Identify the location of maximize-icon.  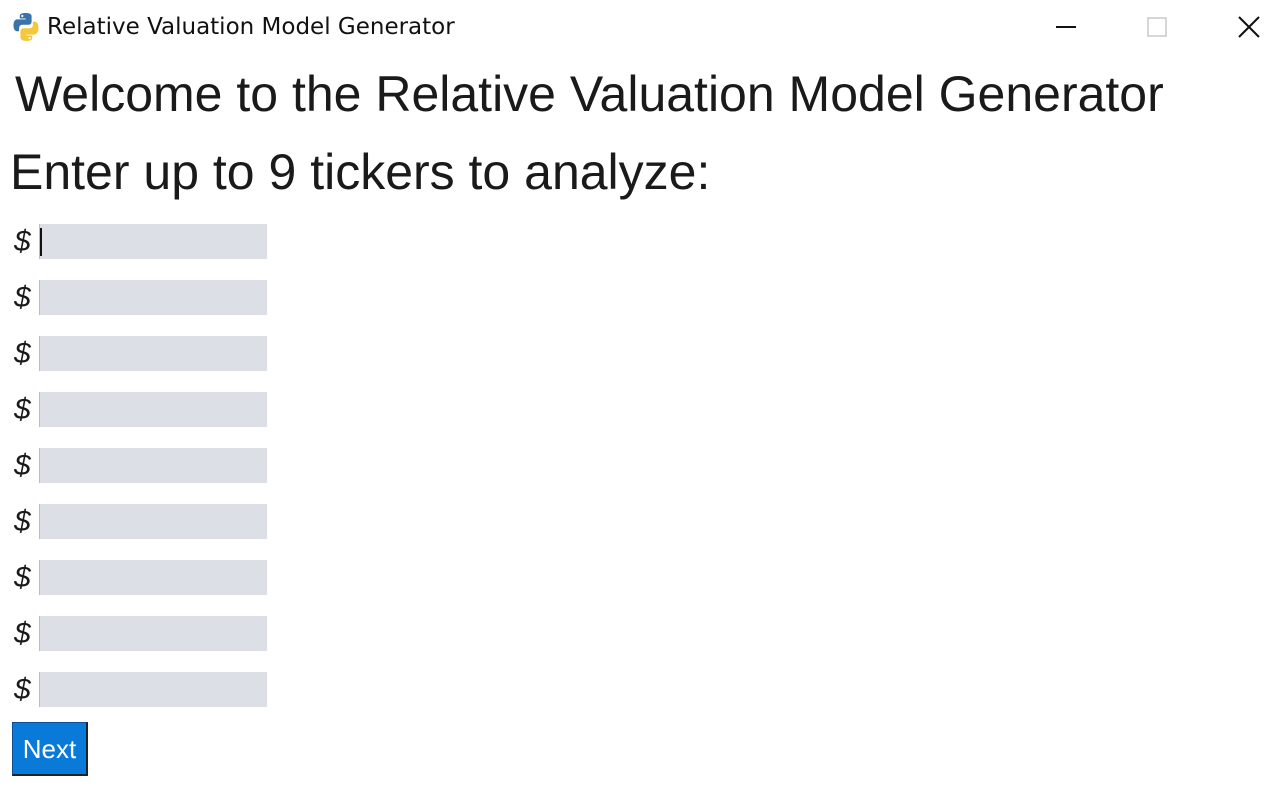
(1157, 27).